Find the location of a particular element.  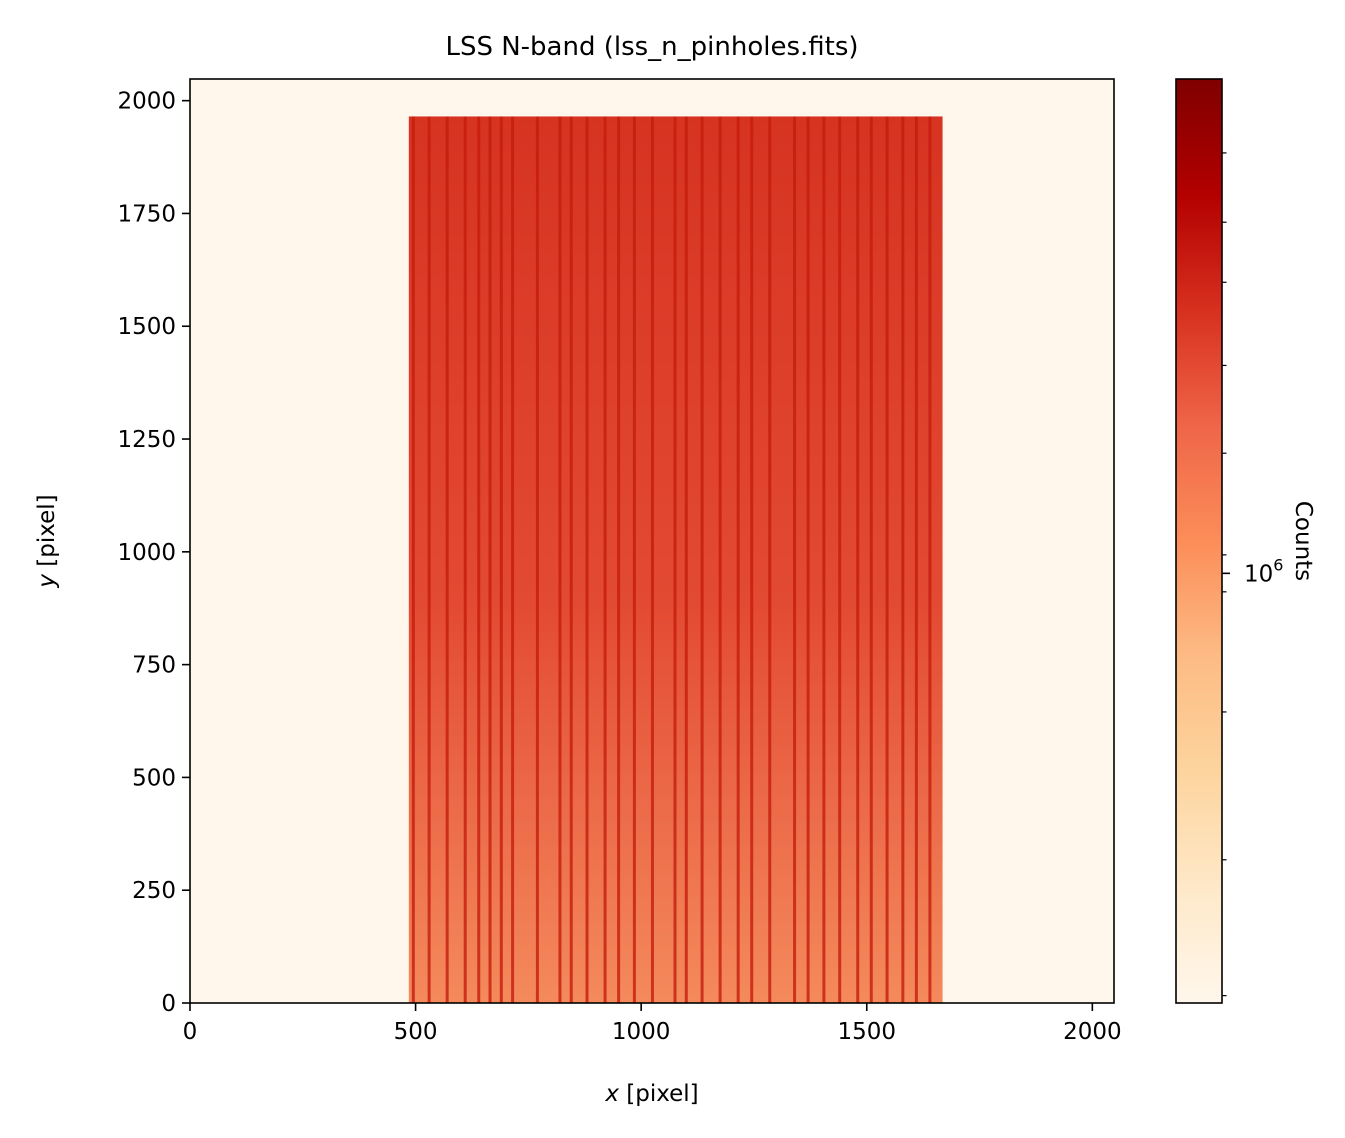

colorbar: 106 Counts is located at coordinates (1245, 541).